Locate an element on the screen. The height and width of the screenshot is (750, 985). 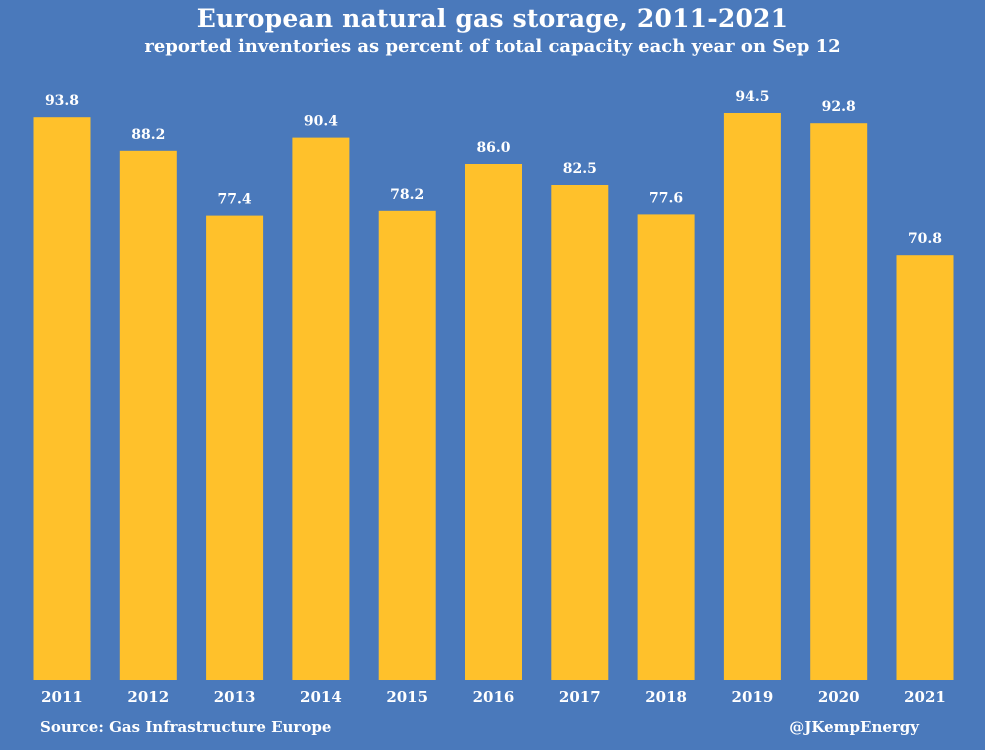
bar-2016 is located at coordinates (493, 422).